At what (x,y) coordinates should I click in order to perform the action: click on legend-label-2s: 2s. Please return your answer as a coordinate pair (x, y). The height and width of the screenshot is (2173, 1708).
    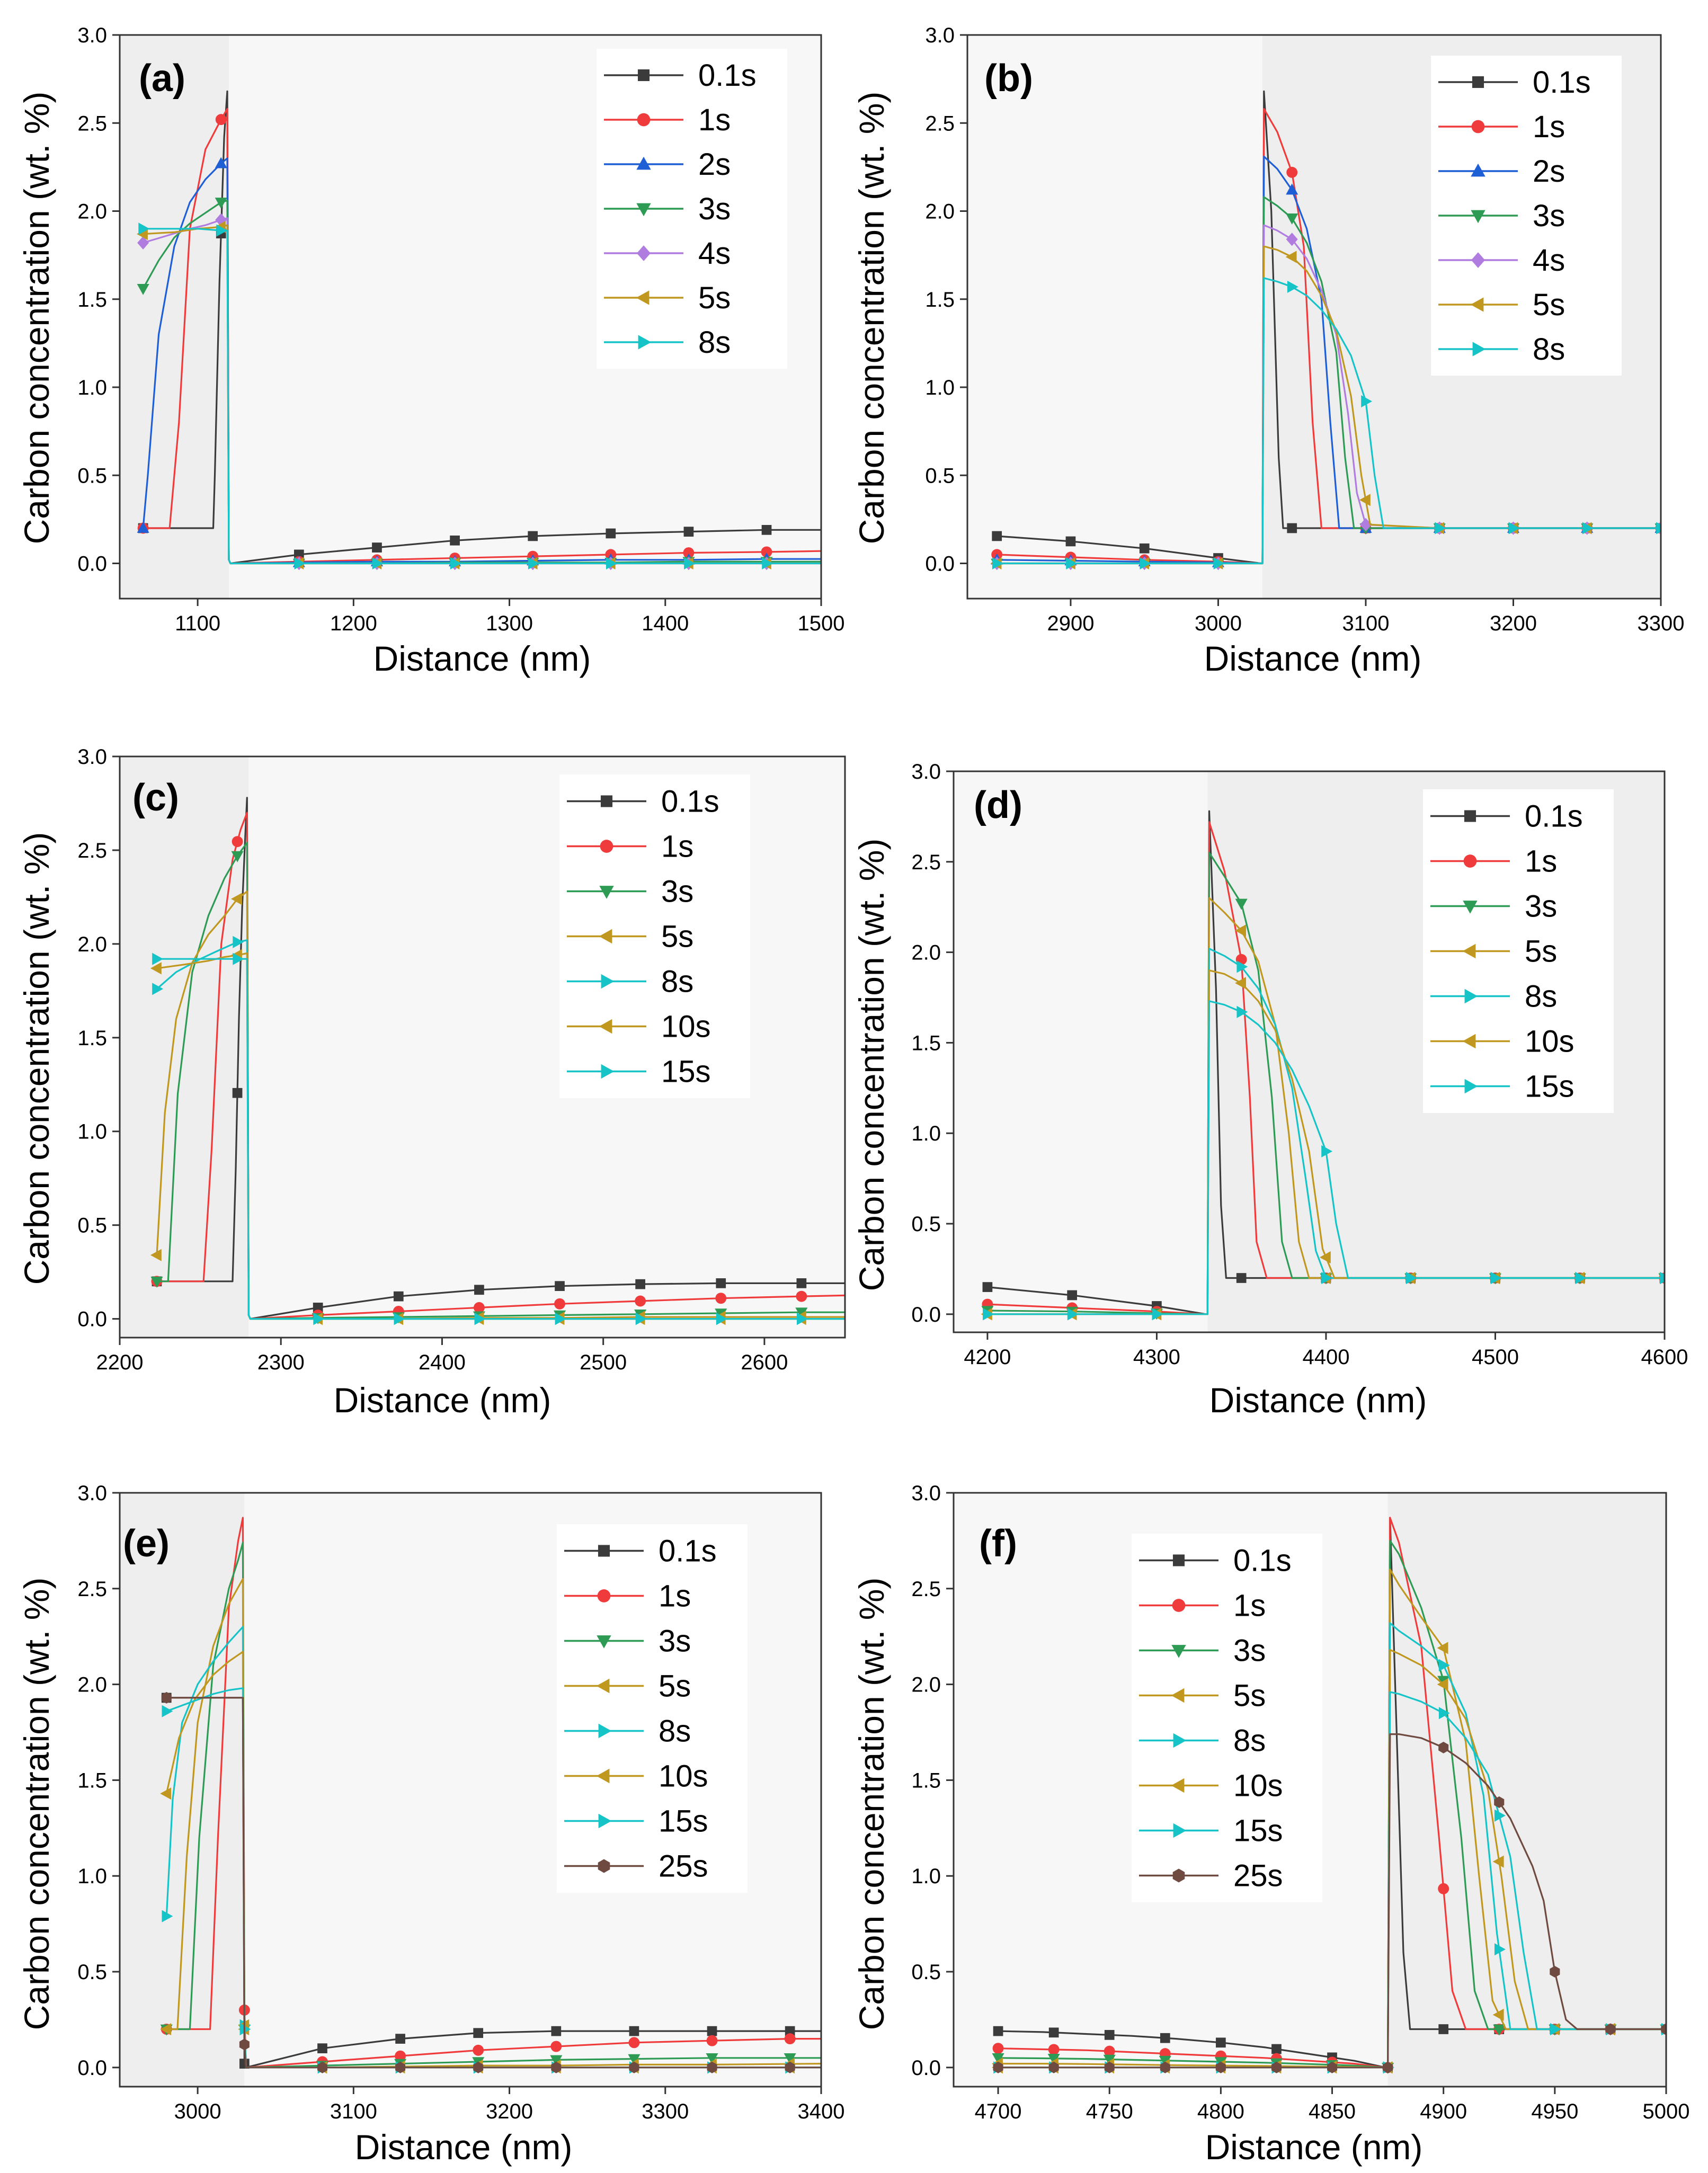
    Looking at the image, I should click on (1549, 171).